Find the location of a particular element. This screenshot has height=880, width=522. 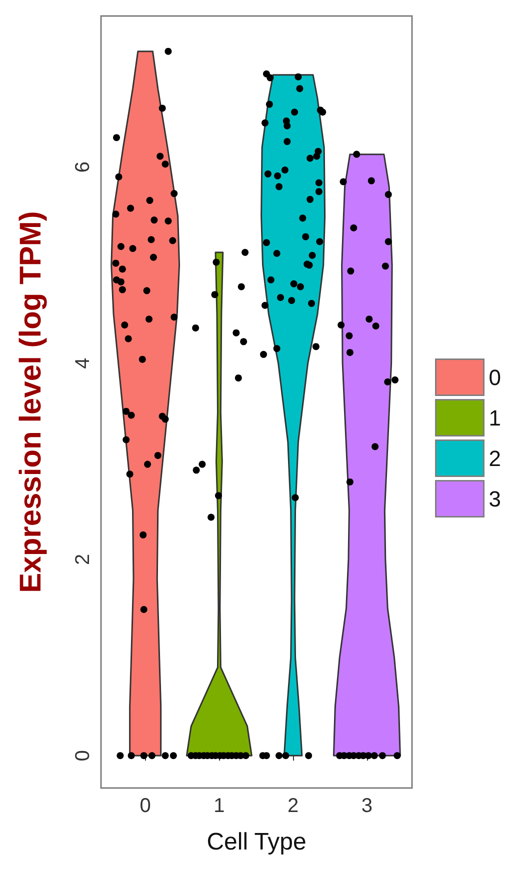

legend-label: 3 is located at coordinates (495, 499).